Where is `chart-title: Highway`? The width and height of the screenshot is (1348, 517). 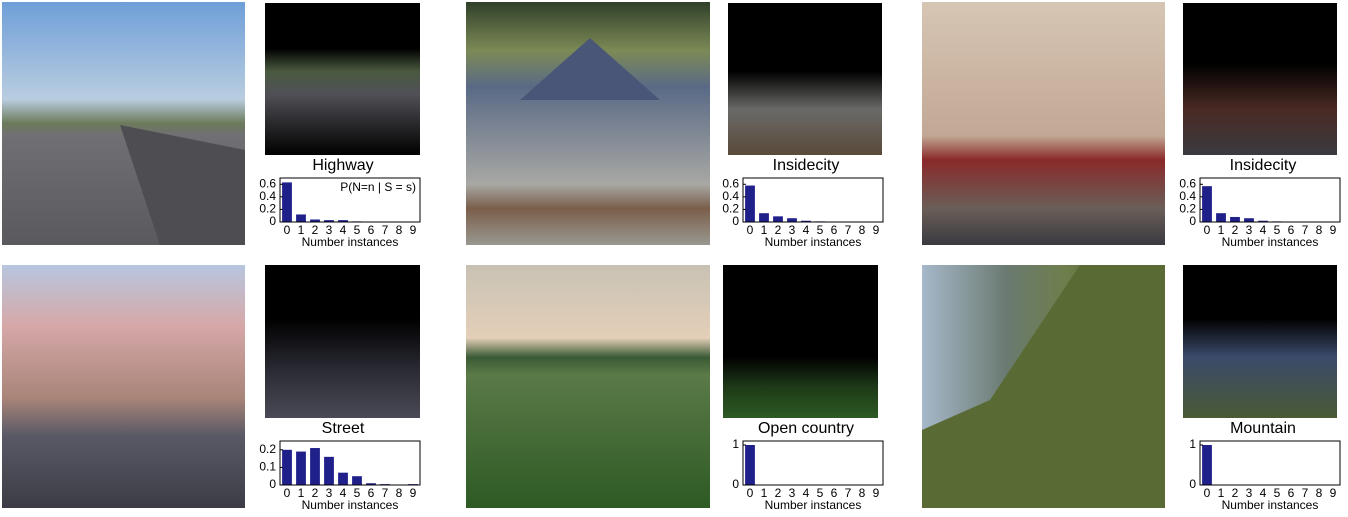
chart-title: Highway is located at coordinates (342, 165).